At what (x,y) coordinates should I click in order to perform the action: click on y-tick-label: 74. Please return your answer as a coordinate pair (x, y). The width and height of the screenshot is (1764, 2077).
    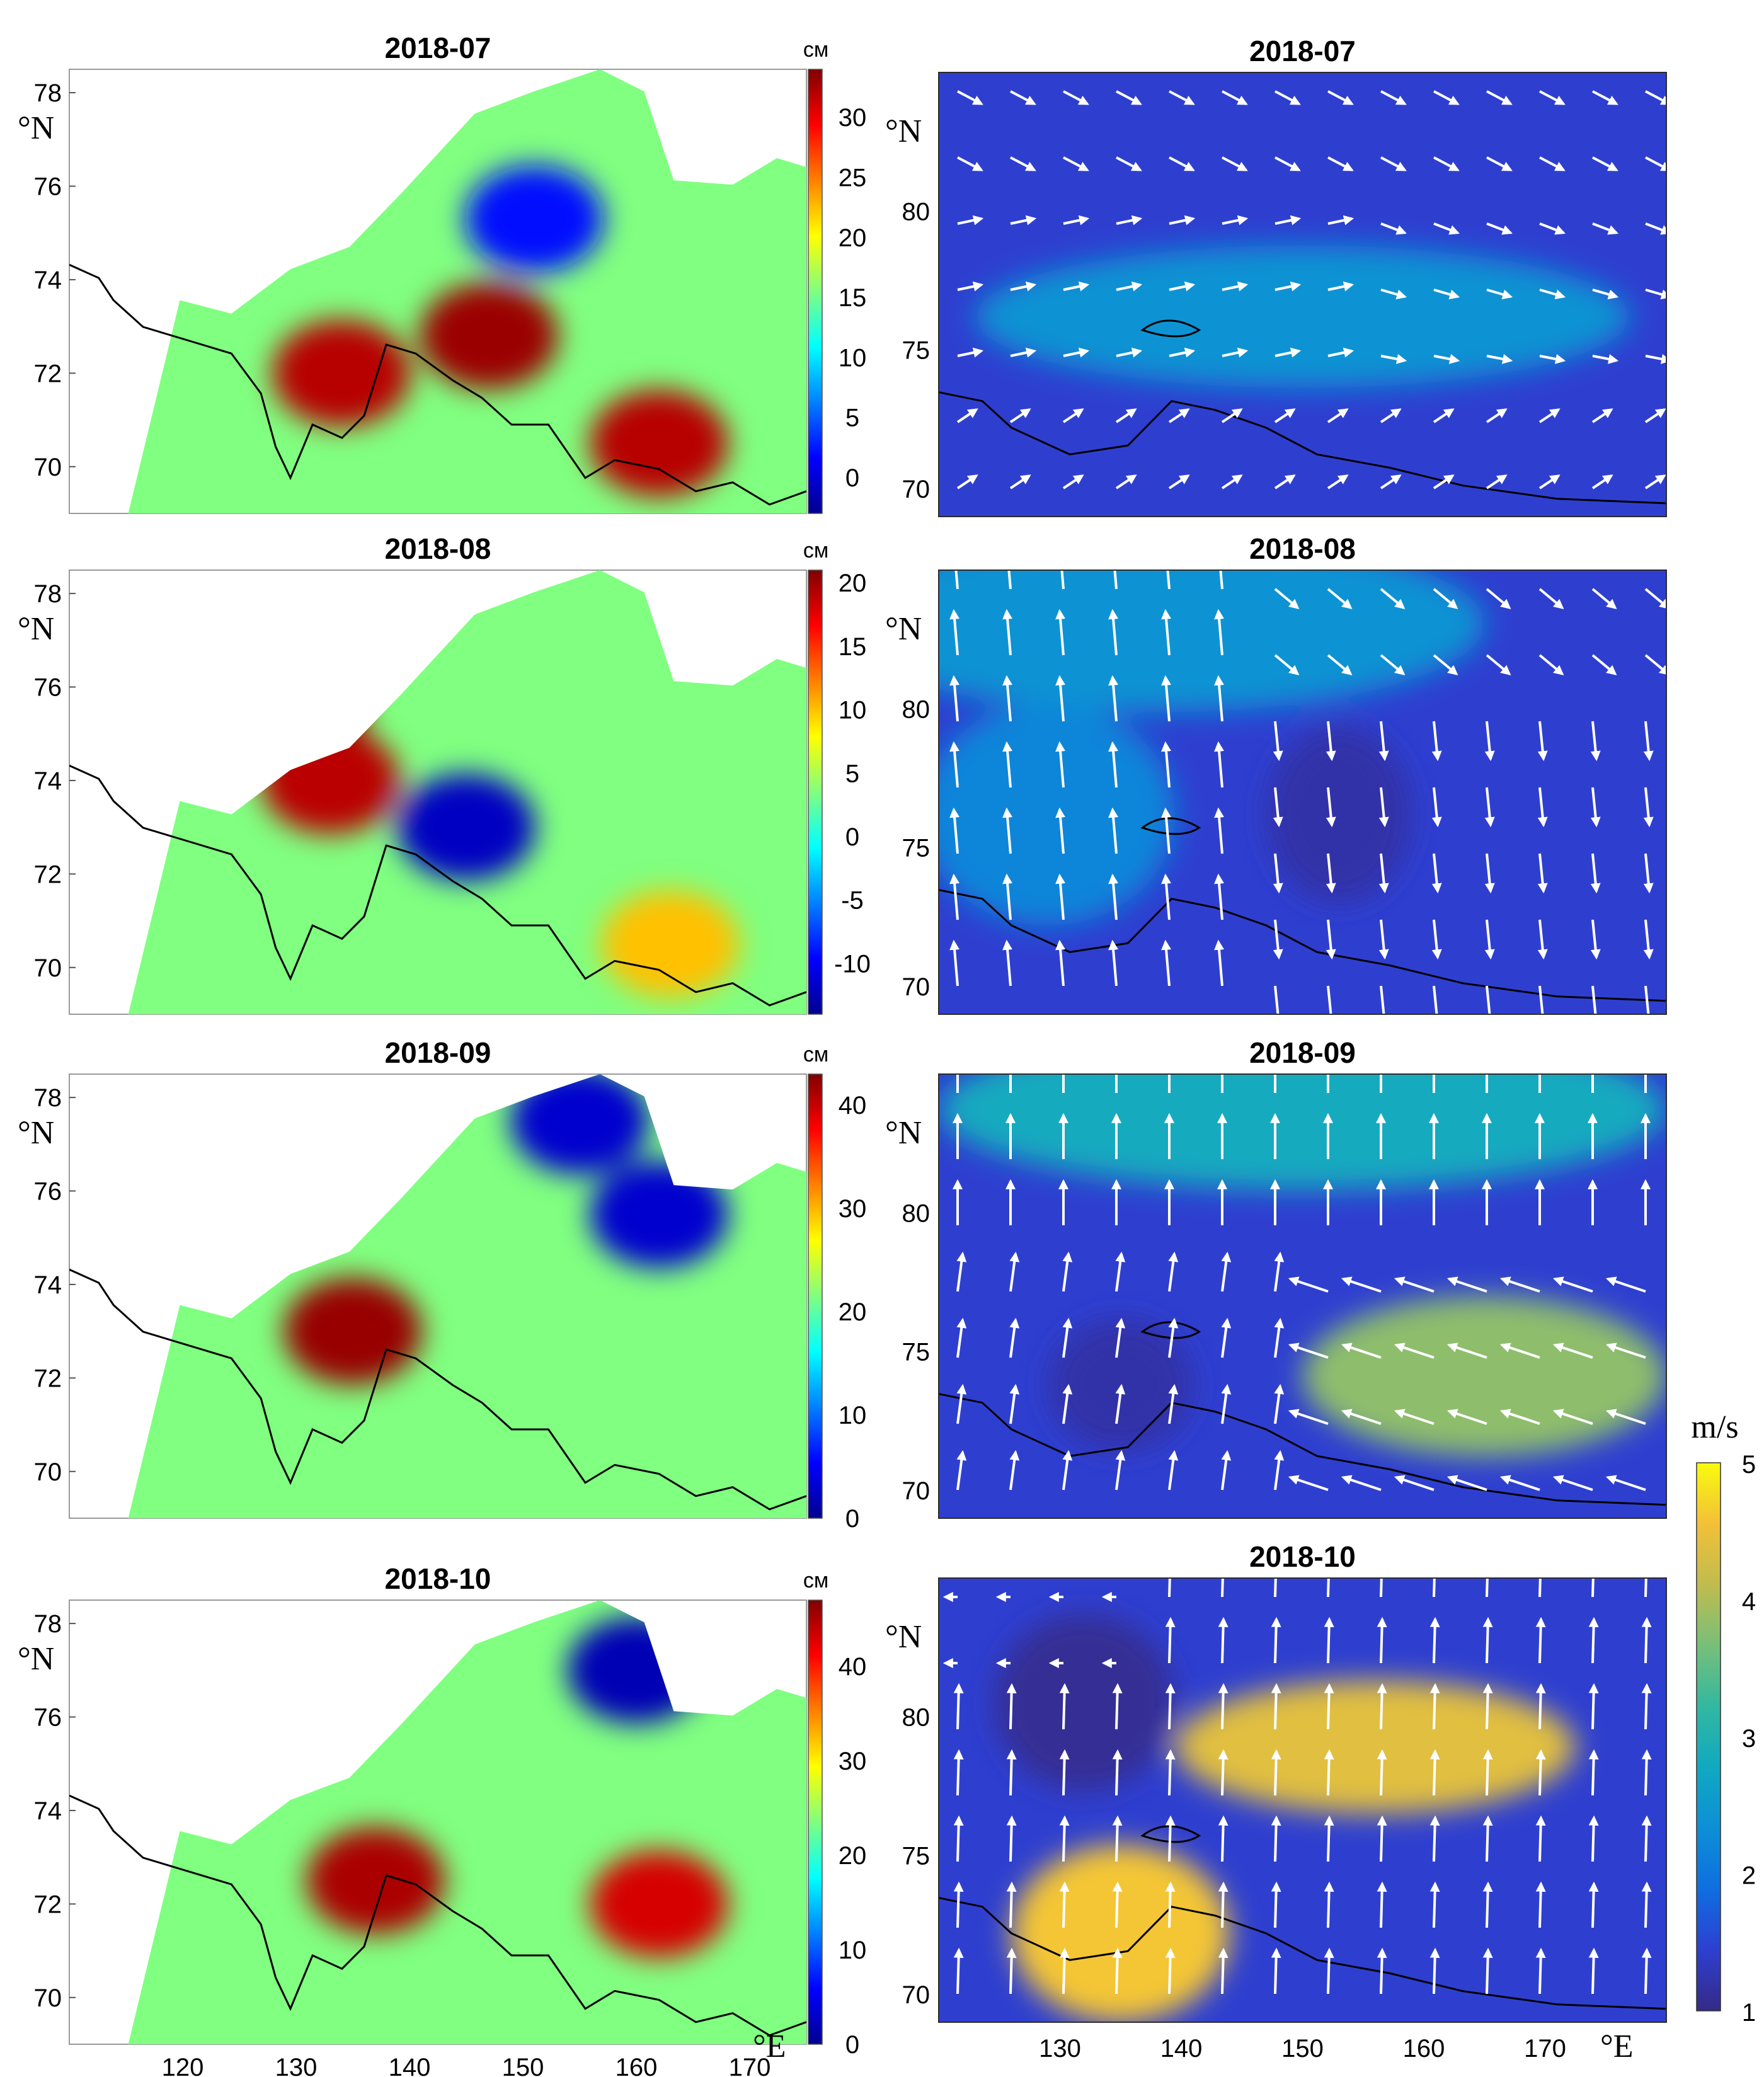
    Looking at the image, I should click on (48, 1285).